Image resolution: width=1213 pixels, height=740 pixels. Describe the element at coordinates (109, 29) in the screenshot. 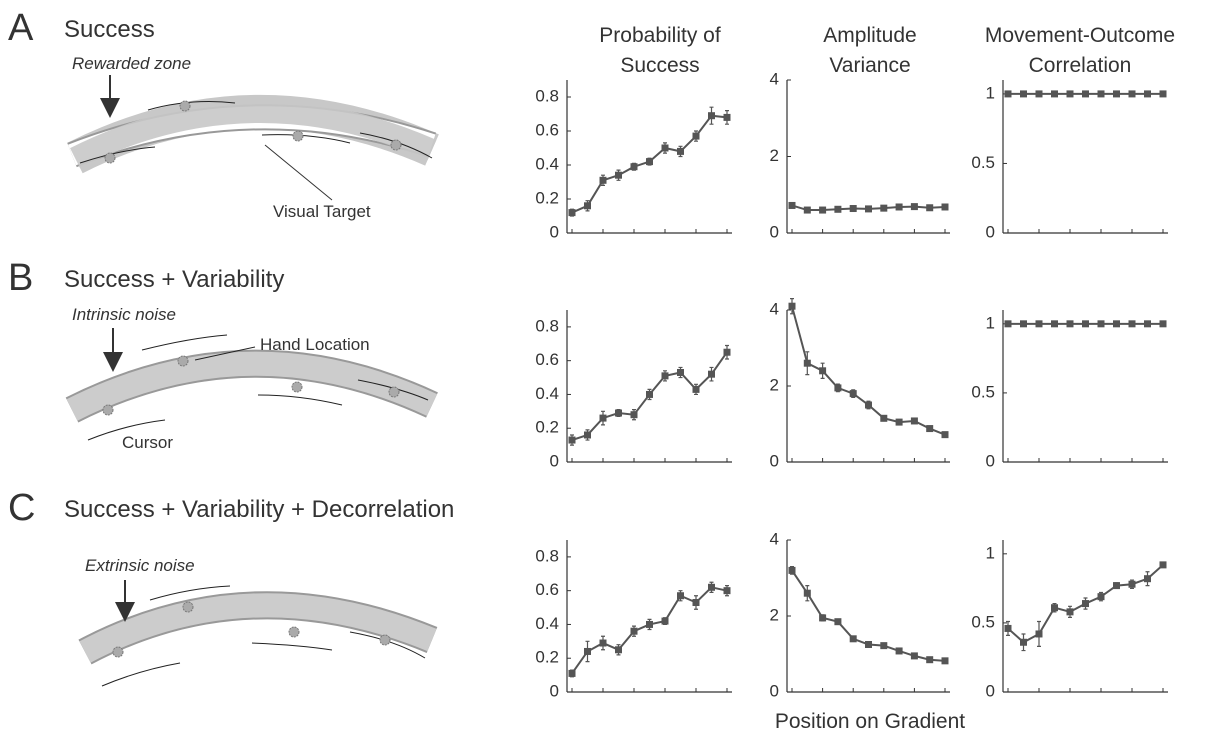

I see `row-title: Success` at that location.